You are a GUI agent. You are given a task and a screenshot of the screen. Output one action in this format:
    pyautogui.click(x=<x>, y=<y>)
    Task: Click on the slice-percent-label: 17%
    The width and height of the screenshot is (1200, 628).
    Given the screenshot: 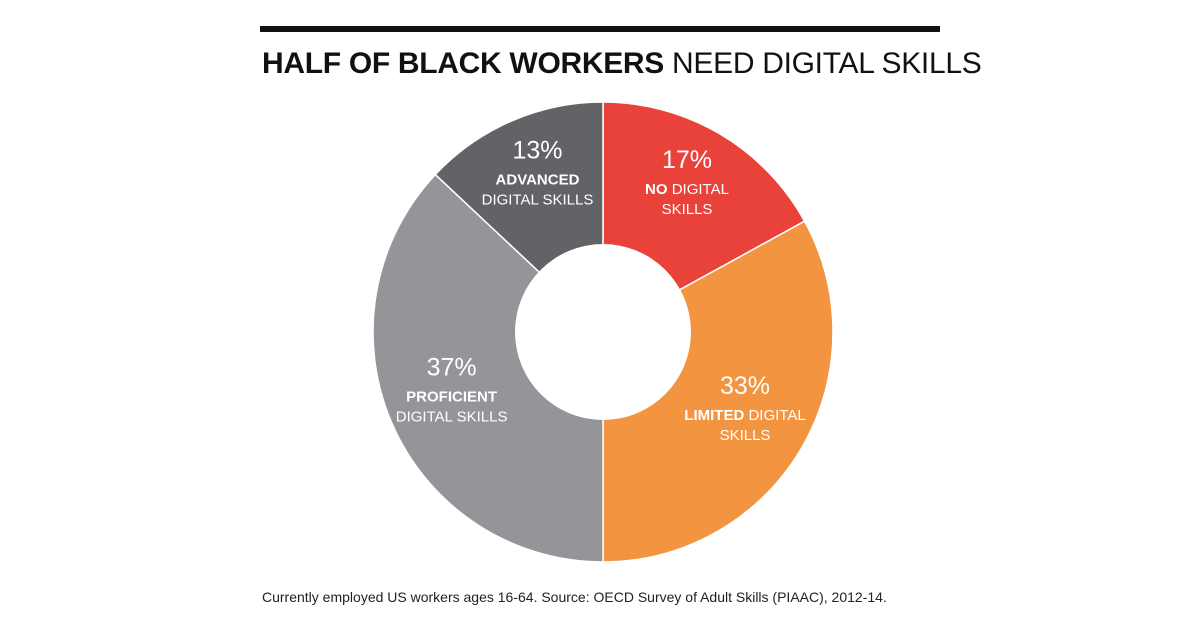 What is the action you would take?
    pyautogui.click(x=687, y=160)
    